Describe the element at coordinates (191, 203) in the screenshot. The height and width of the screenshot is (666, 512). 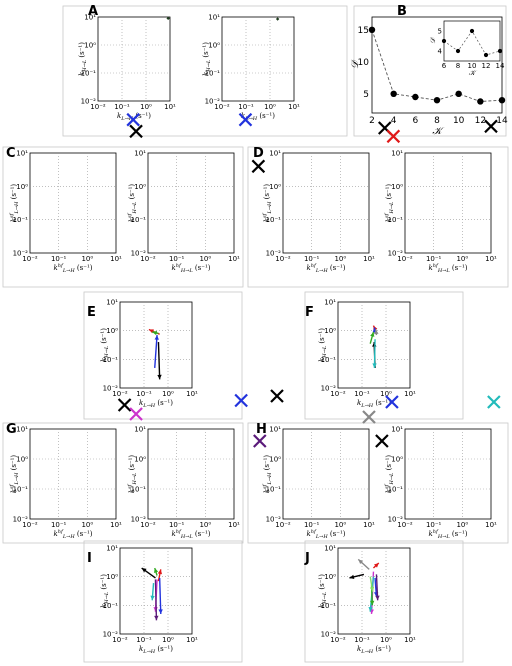
I see `panel-C2-frame` at that location.